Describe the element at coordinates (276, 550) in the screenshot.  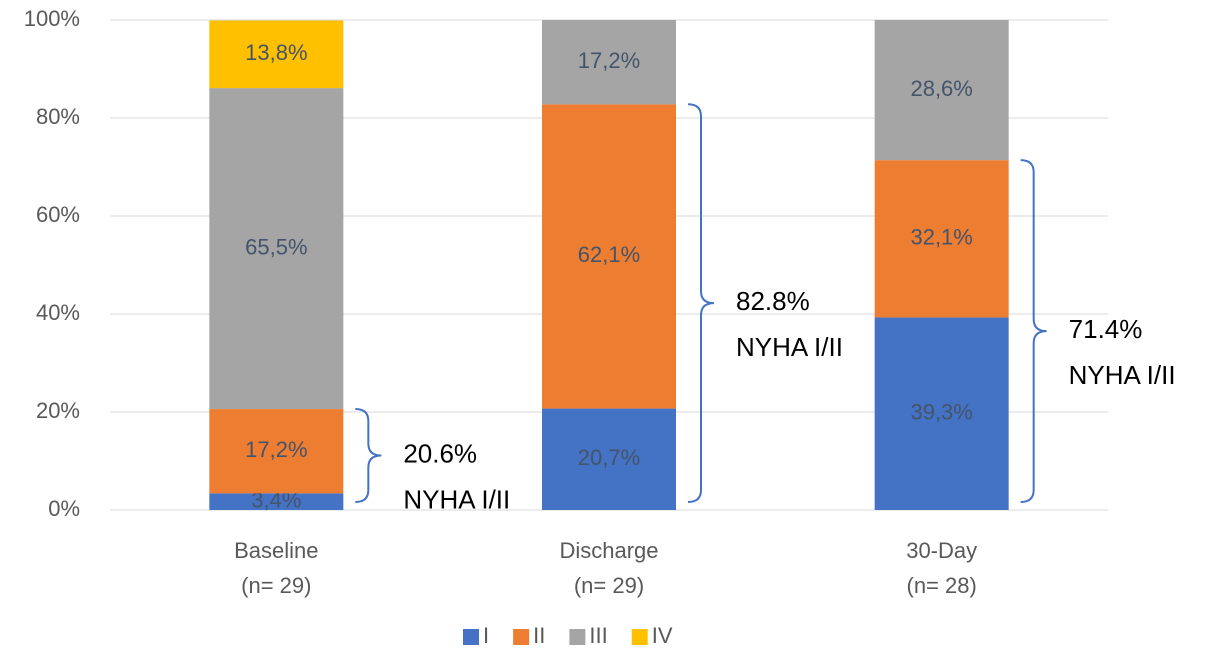
I see `x-tick-label: Baseline` at that location.